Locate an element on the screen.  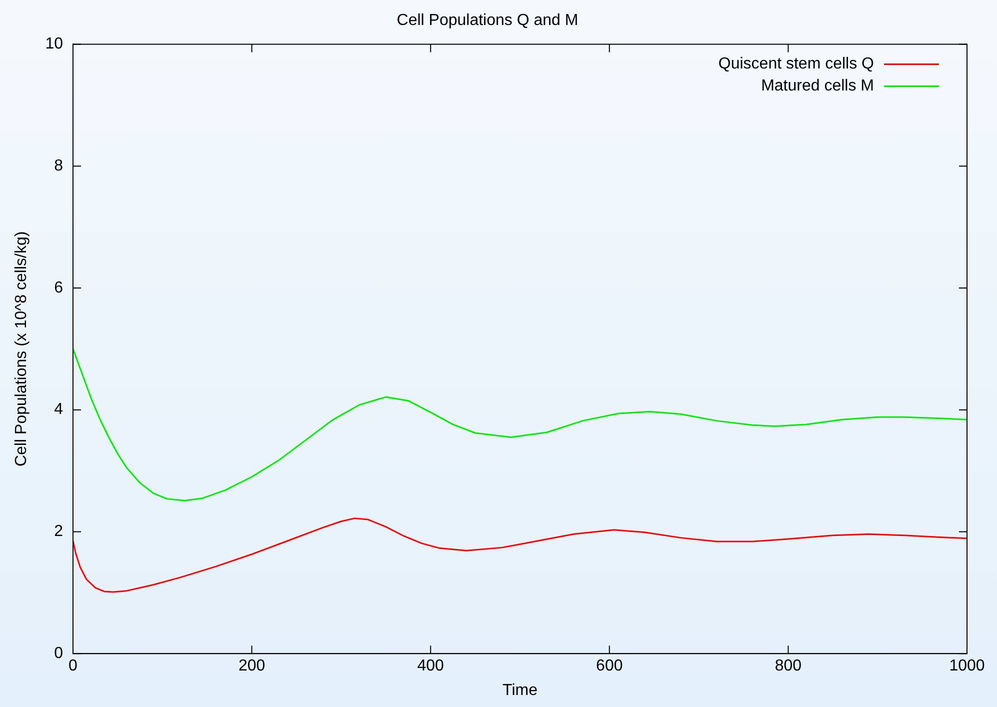
x-tick-label: 600 is located at coordinates (609, 666).